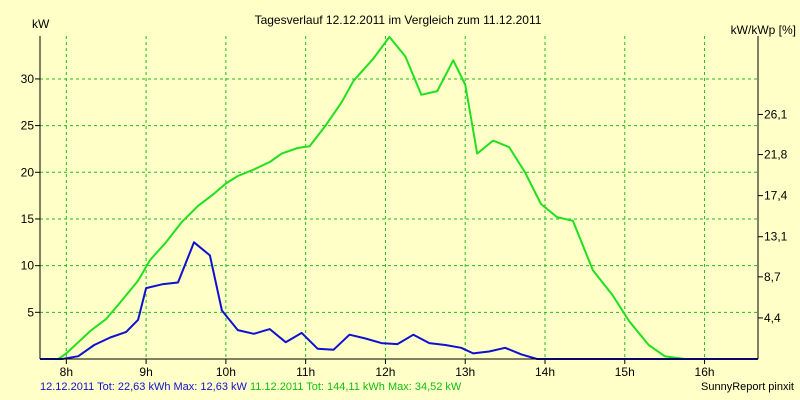 The width and height of the screenshot is (800, 400). Describe the element at coordinates (772, 318) in the screenshot. I see `y-tick-label-right-0: 4,4` at that location.